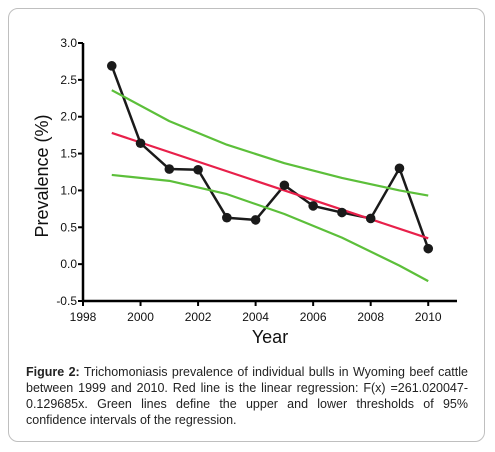 The width and height of the screenshot is (495, 452). I want to click on caption-label: Figure 2:, so click(53, 372).